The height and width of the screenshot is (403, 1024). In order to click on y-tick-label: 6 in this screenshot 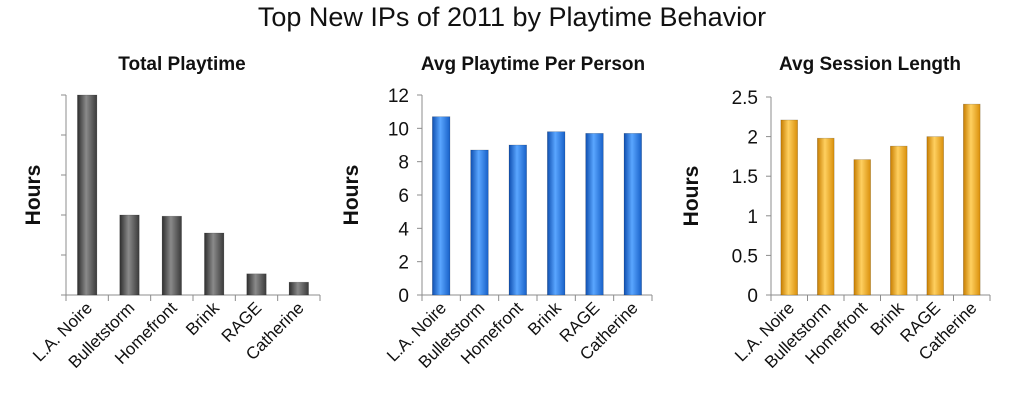, I will do `click(403, 196)`.